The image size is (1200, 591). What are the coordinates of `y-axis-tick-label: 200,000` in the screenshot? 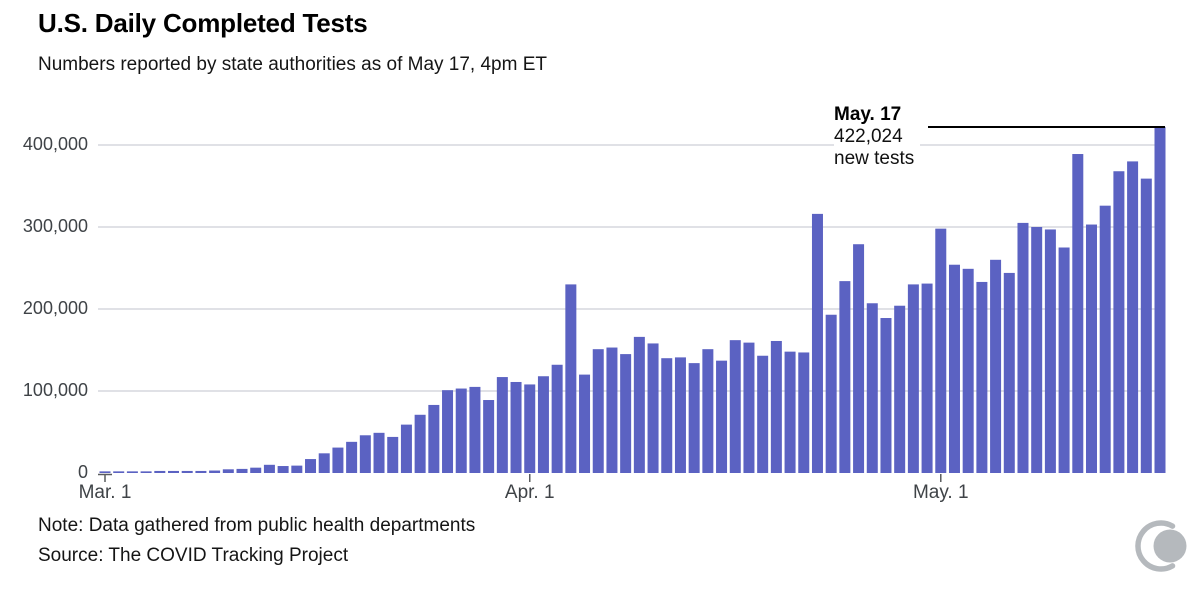 It's located at (55, 308).